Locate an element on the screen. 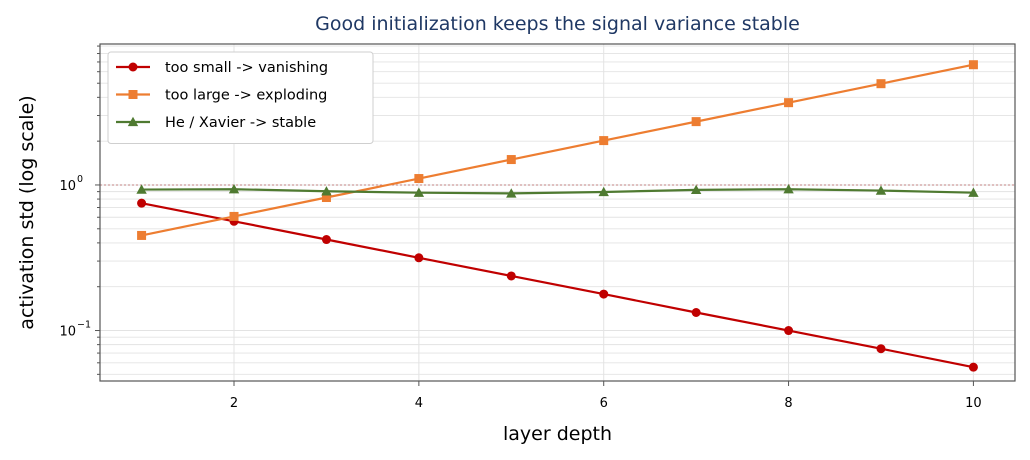 This screenshot has width=1030, height=460. y-axis-label: activation std (log scale) is located at coordinates (27, 212).